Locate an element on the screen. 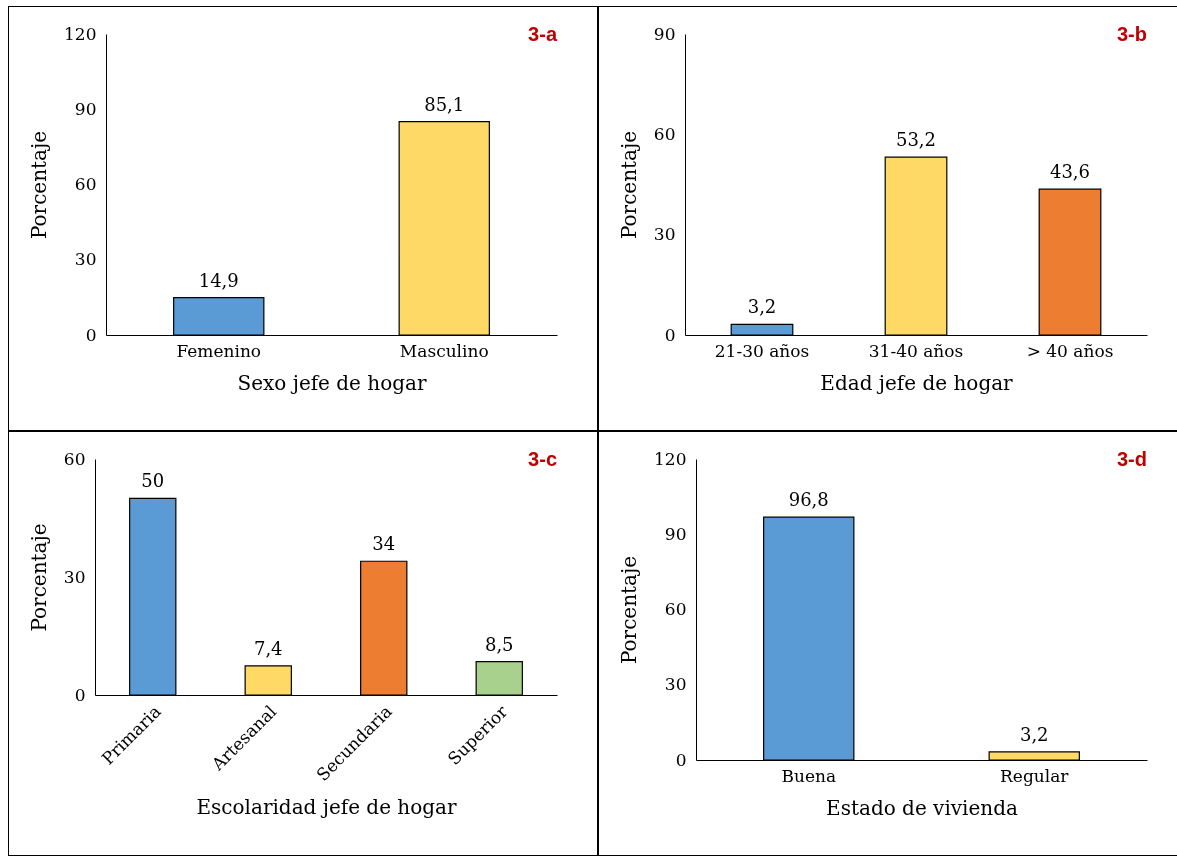 This screenshot has width=1177, height=861. x-tick-label: 21-30 años is located at coordinates (762, 350).